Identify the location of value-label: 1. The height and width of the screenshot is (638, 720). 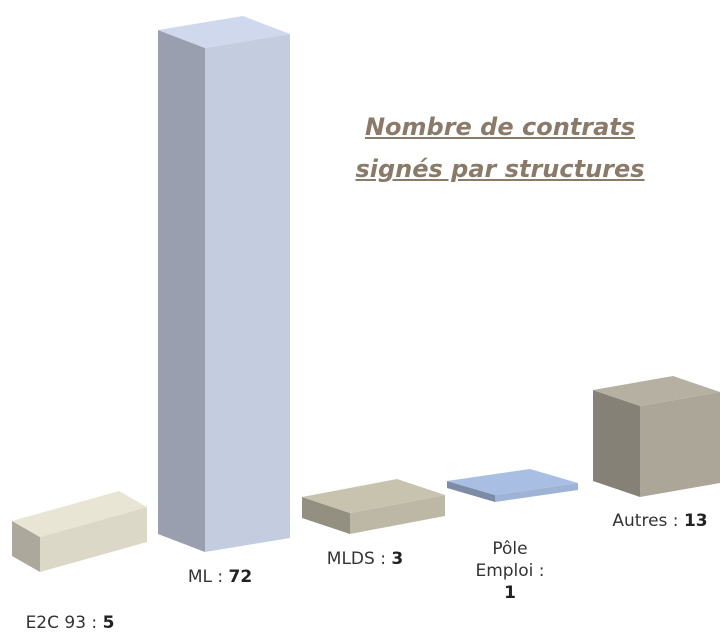
(510, 593).